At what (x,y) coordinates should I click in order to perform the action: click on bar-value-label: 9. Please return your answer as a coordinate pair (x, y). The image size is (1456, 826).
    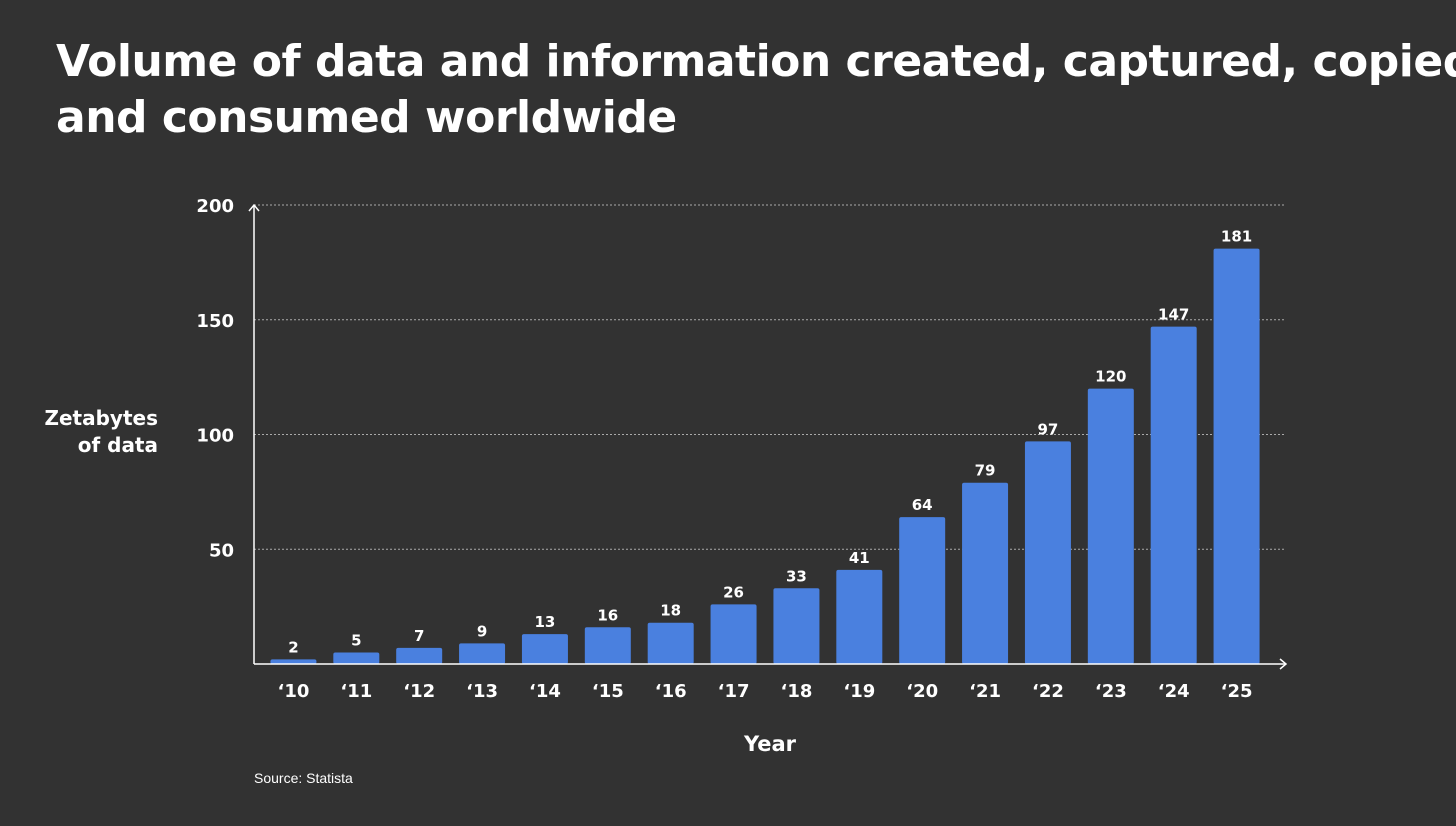
    Looking at the image, I should click on (482, 631).